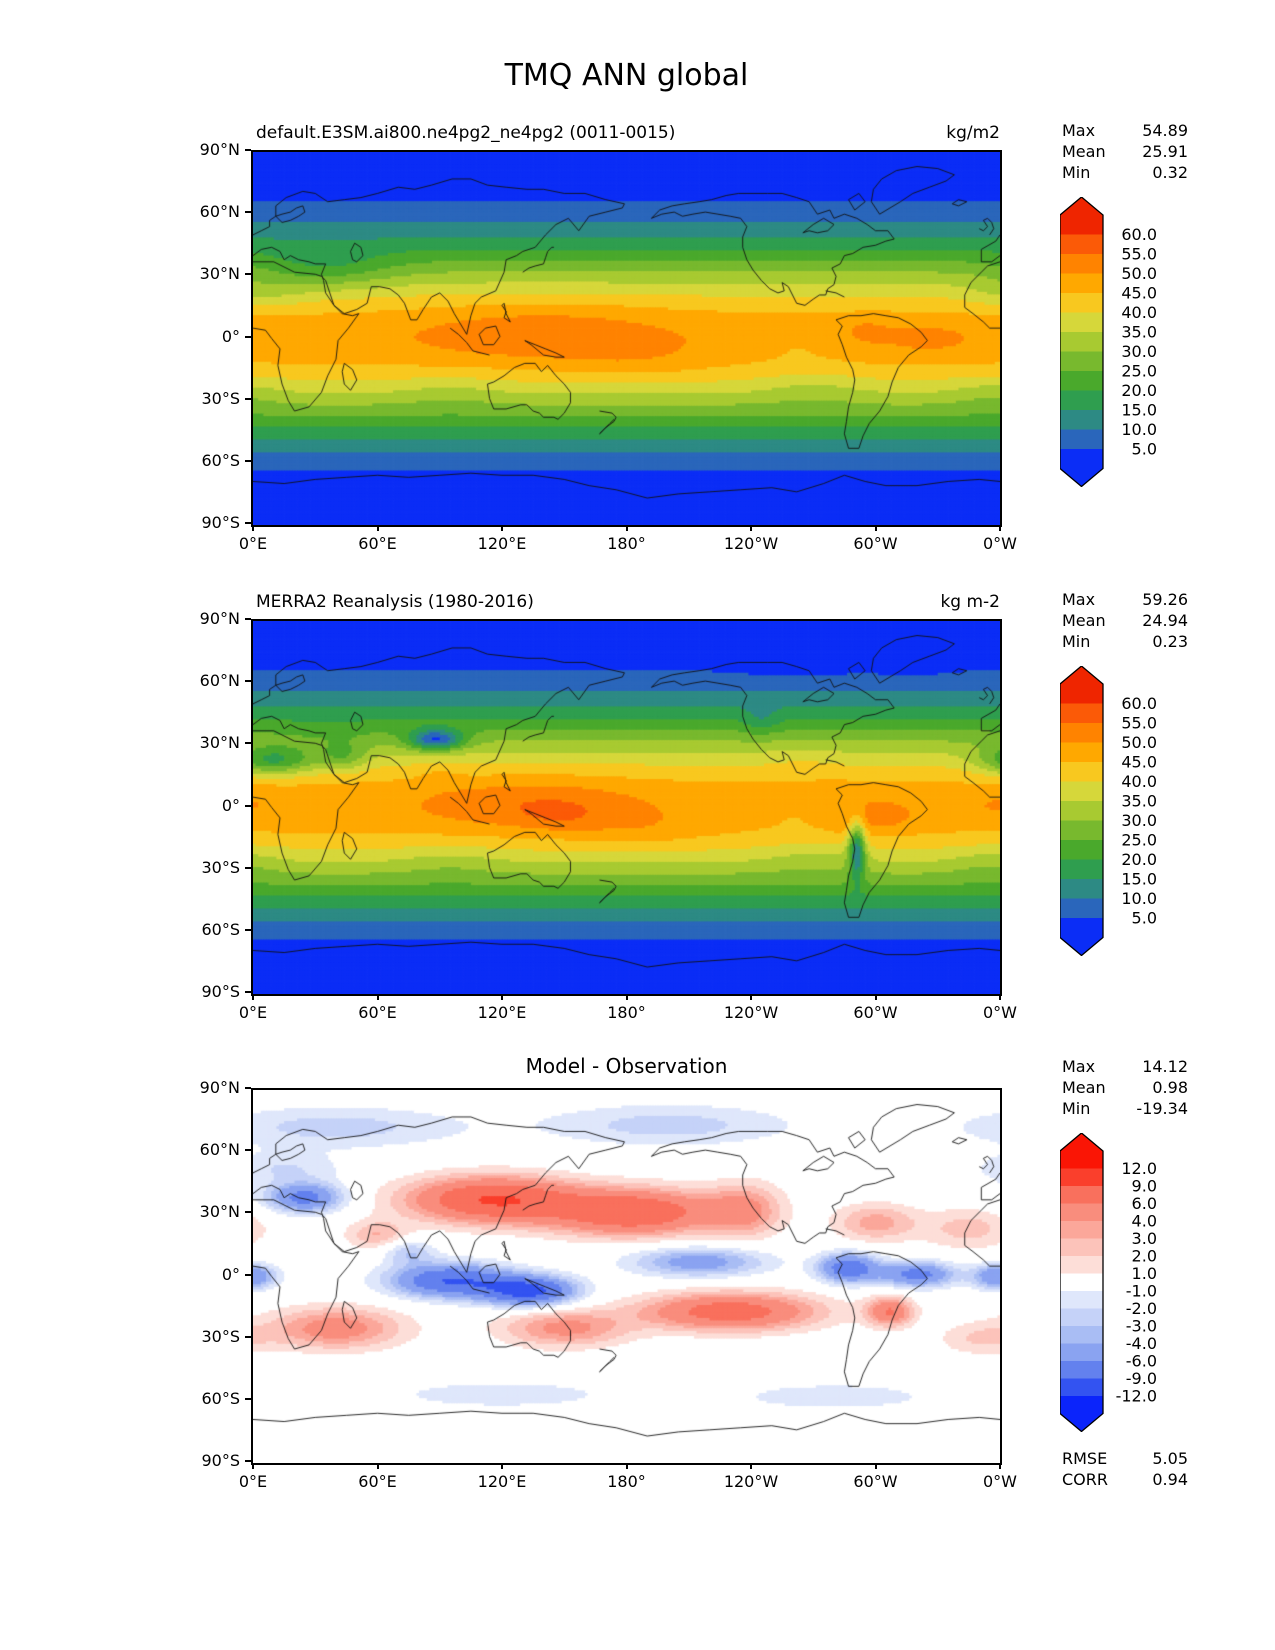 This screenshot has height=1650, width=1275. I want to click on colorbar-band: 10.0, so click(1139, 898).